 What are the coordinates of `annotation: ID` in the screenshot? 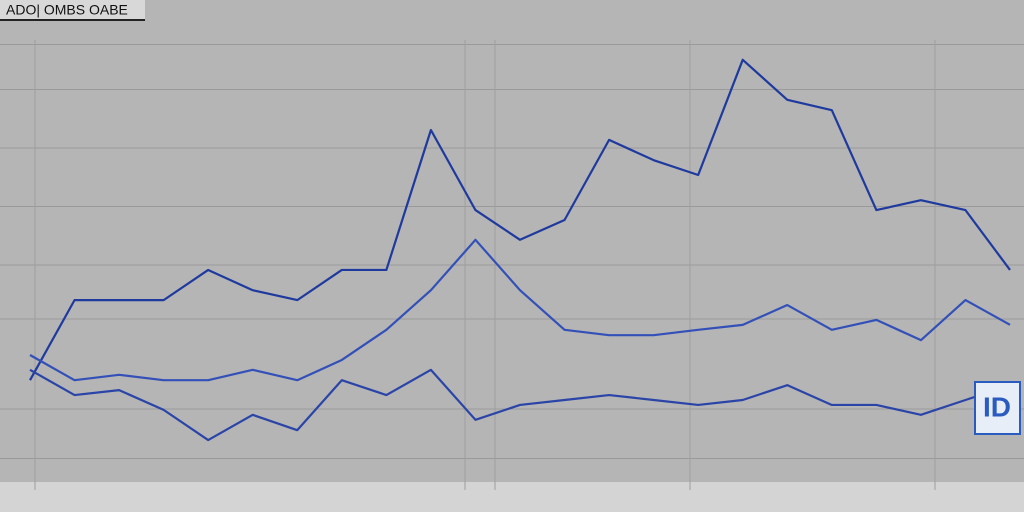 It's located at (997, 406).